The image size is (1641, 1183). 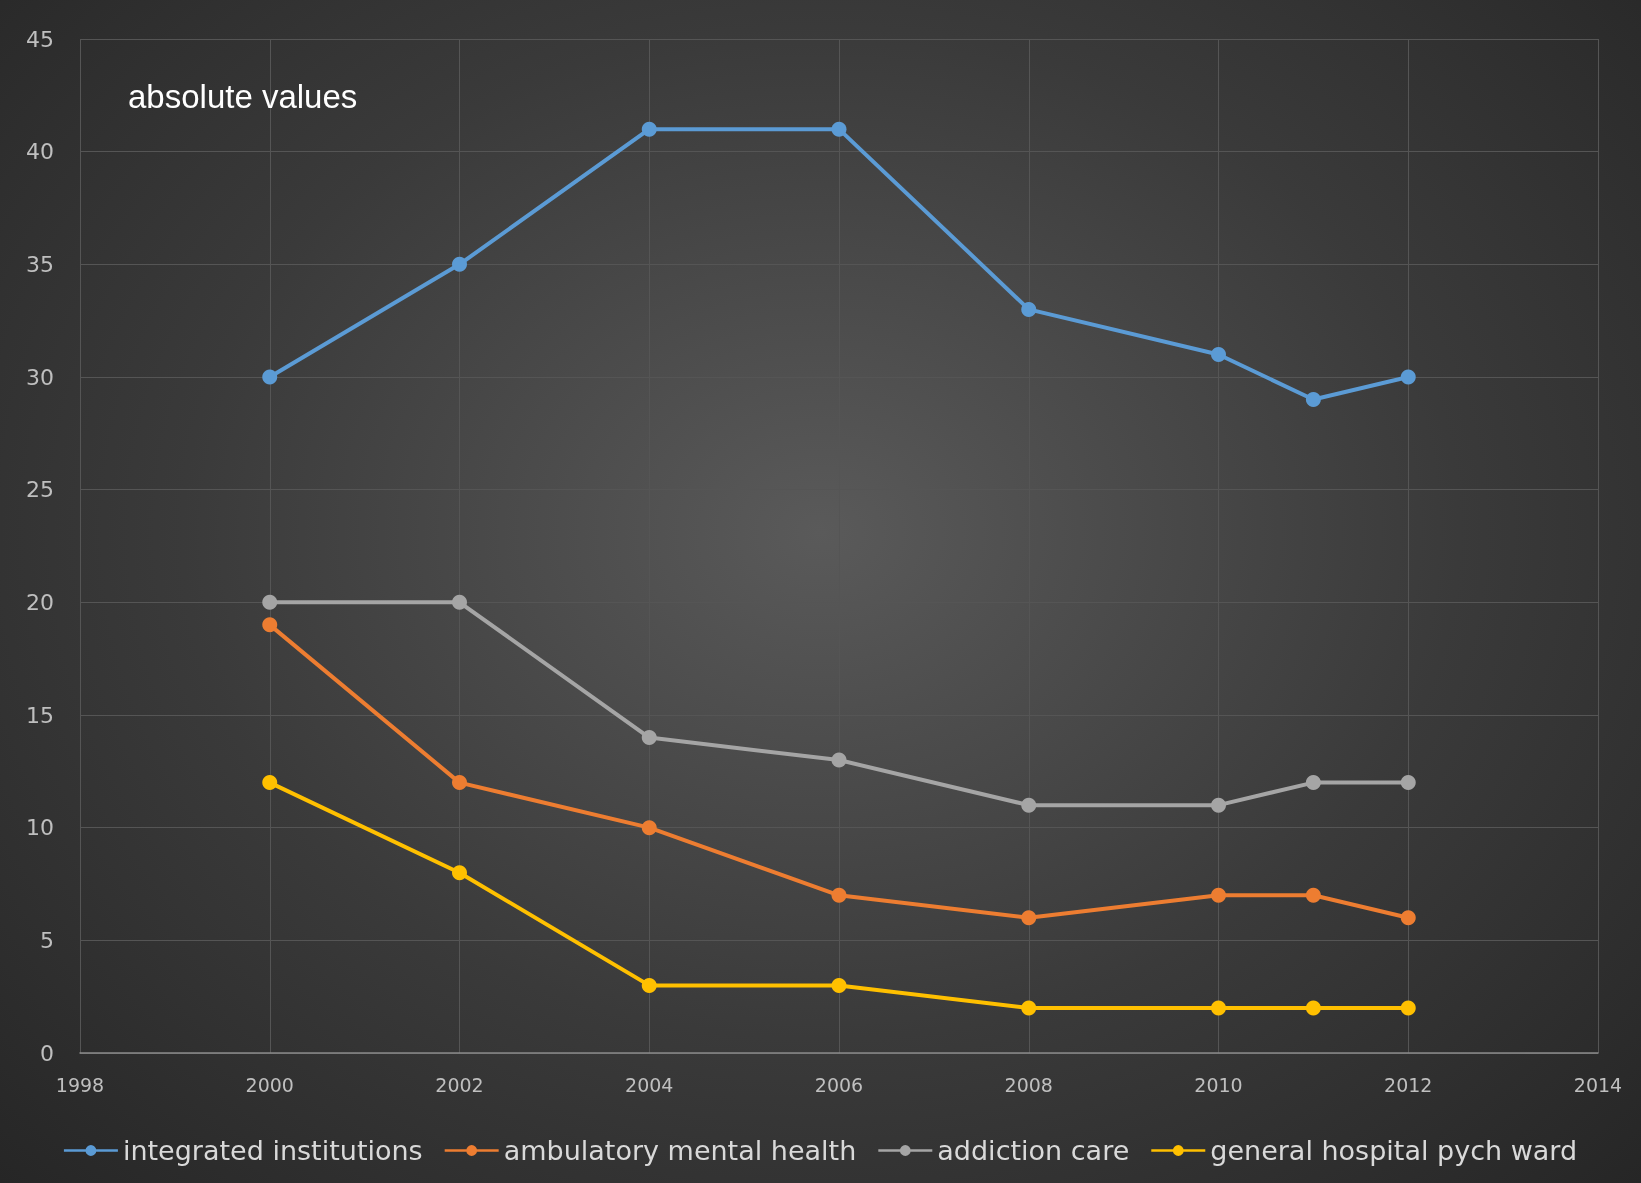 What do you see at coordinates (40, 828) in the screenshot?
I see `y-tick-label: 10` at bounding box center [40, 828].